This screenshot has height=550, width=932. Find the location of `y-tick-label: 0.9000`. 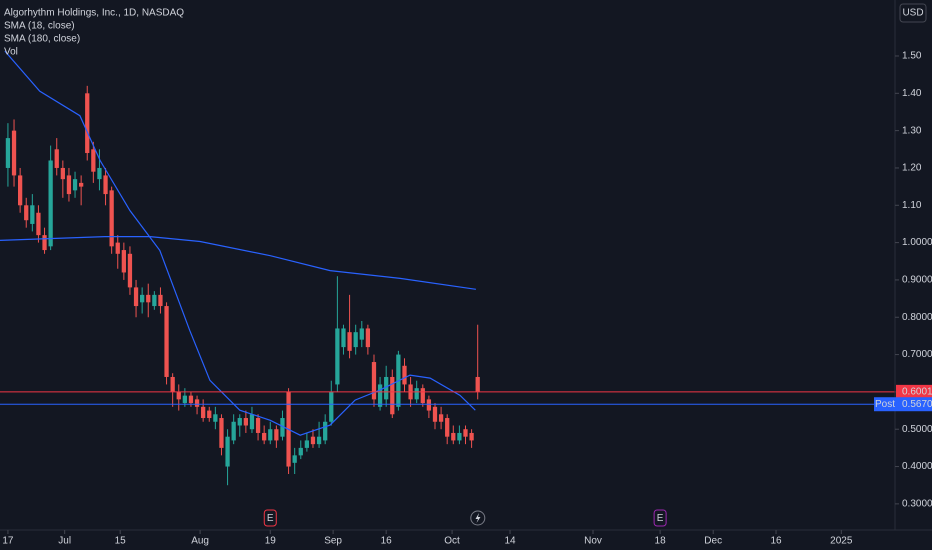

y-tick-label: 0.9000 is located at coordinates (917, 280).